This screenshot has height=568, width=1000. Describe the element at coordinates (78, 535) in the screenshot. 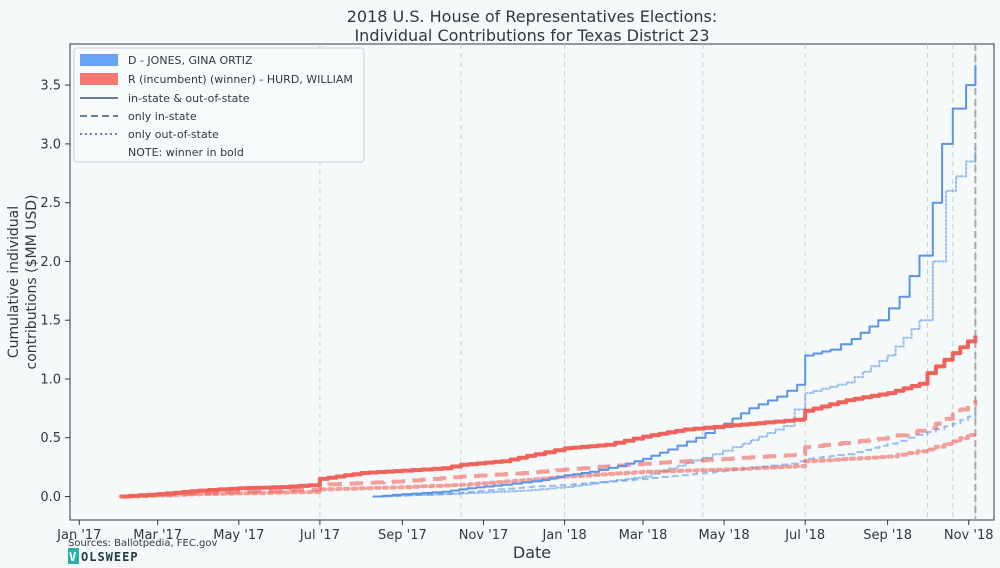

I see `x-tick-label-0: Jan '17` at that location.